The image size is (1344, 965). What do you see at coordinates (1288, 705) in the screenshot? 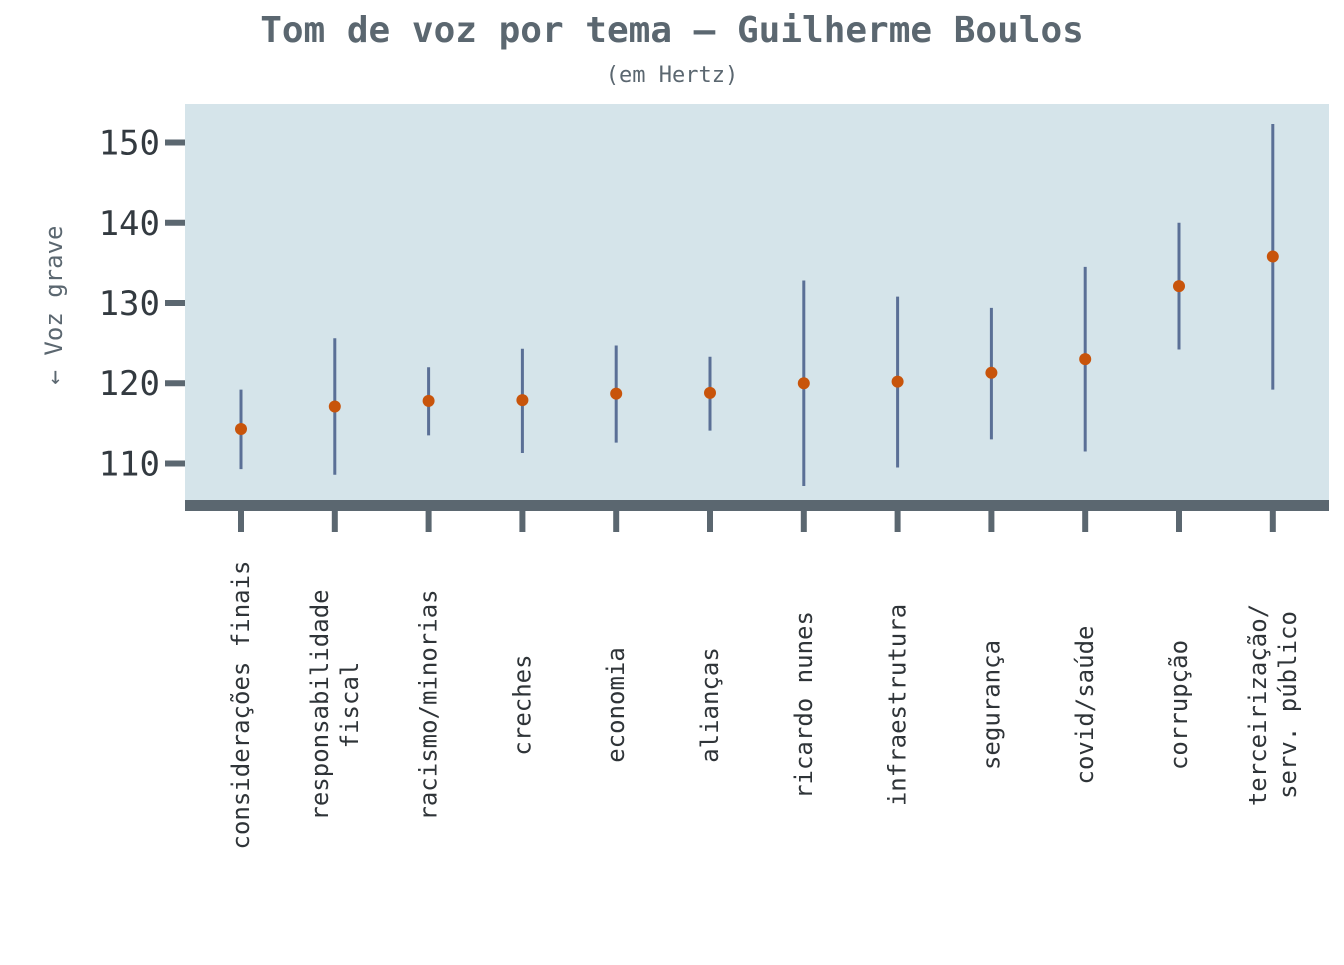
I see `x-tick-label-line: serv. público` at bounding box center [1288, 705].